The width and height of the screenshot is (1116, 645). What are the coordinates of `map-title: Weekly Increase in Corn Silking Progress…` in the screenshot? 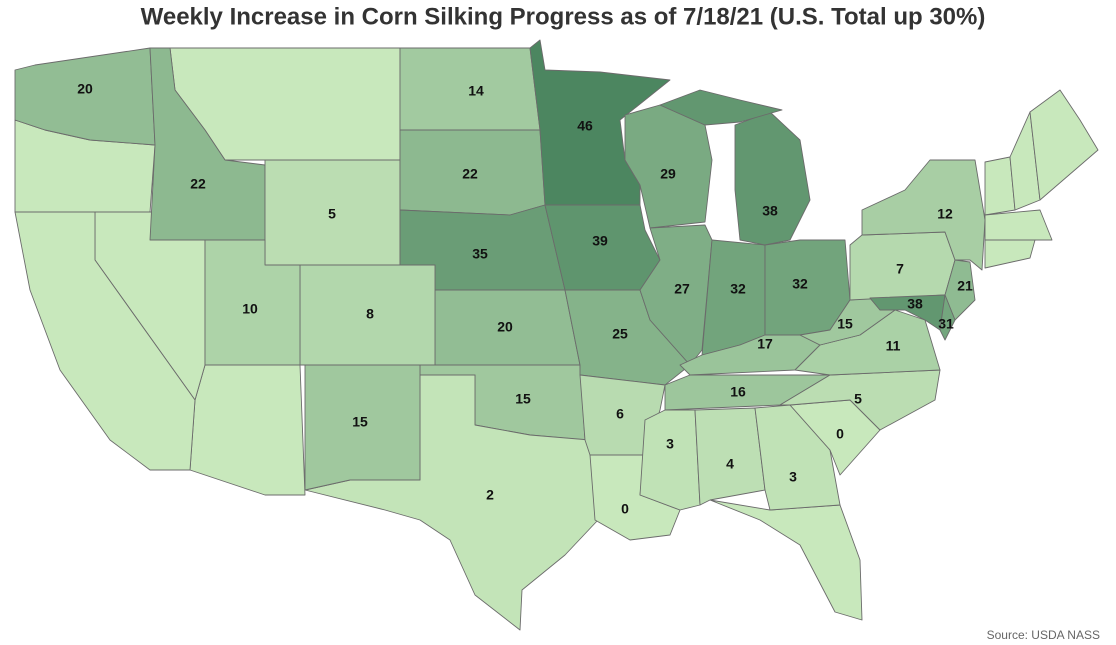 It's located at (563, 16).